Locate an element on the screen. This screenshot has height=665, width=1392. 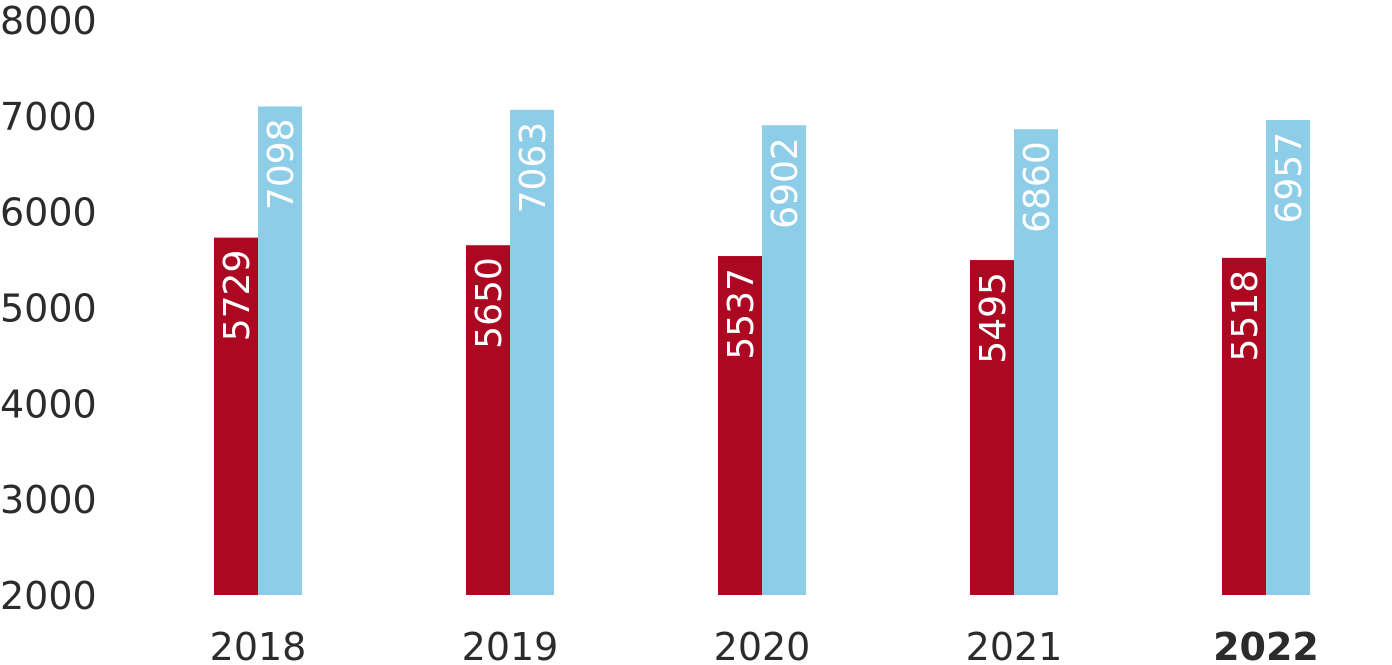
y-tick-label: 5000 is located at coordinates (48, 309).